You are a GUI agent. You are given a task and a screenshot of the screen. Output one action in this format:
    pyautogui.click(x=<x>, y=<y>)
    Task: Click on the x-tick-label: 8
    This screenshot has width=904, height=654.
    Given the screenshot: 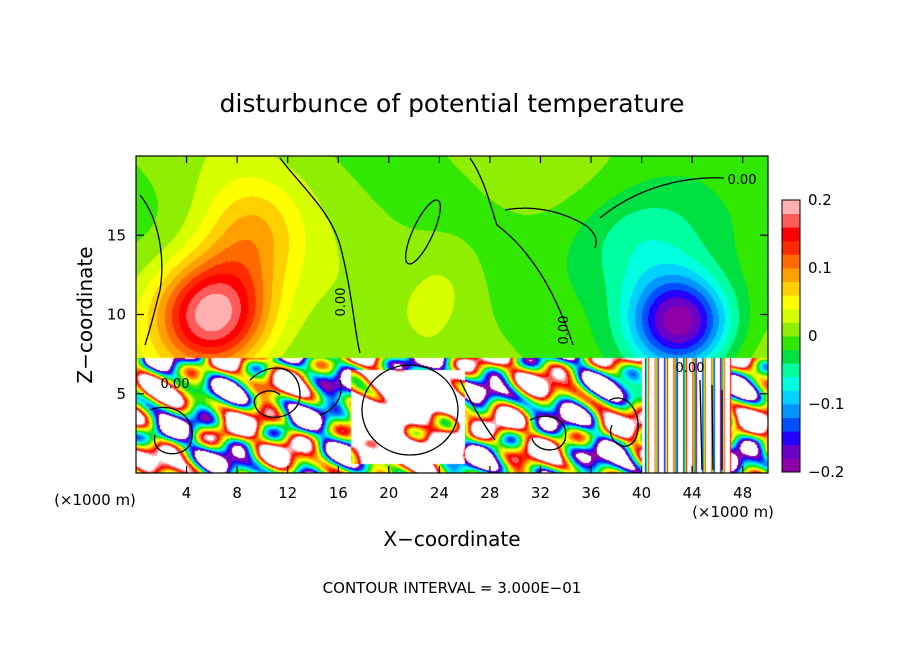 What is the action you would take?
    pyautogui.click(x=237, y=493)
    